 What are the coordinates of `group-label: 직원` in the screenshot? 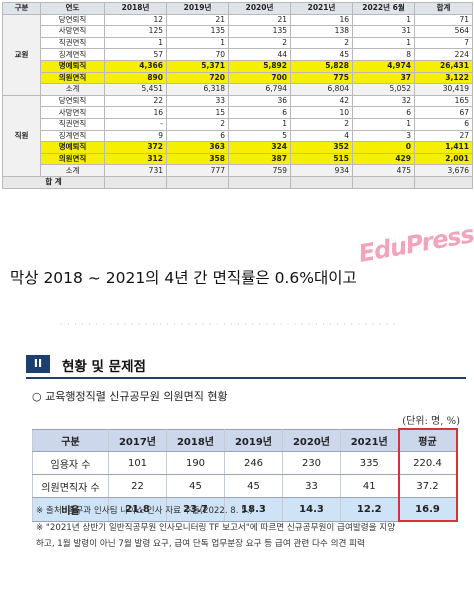 It's located at (21, 135).